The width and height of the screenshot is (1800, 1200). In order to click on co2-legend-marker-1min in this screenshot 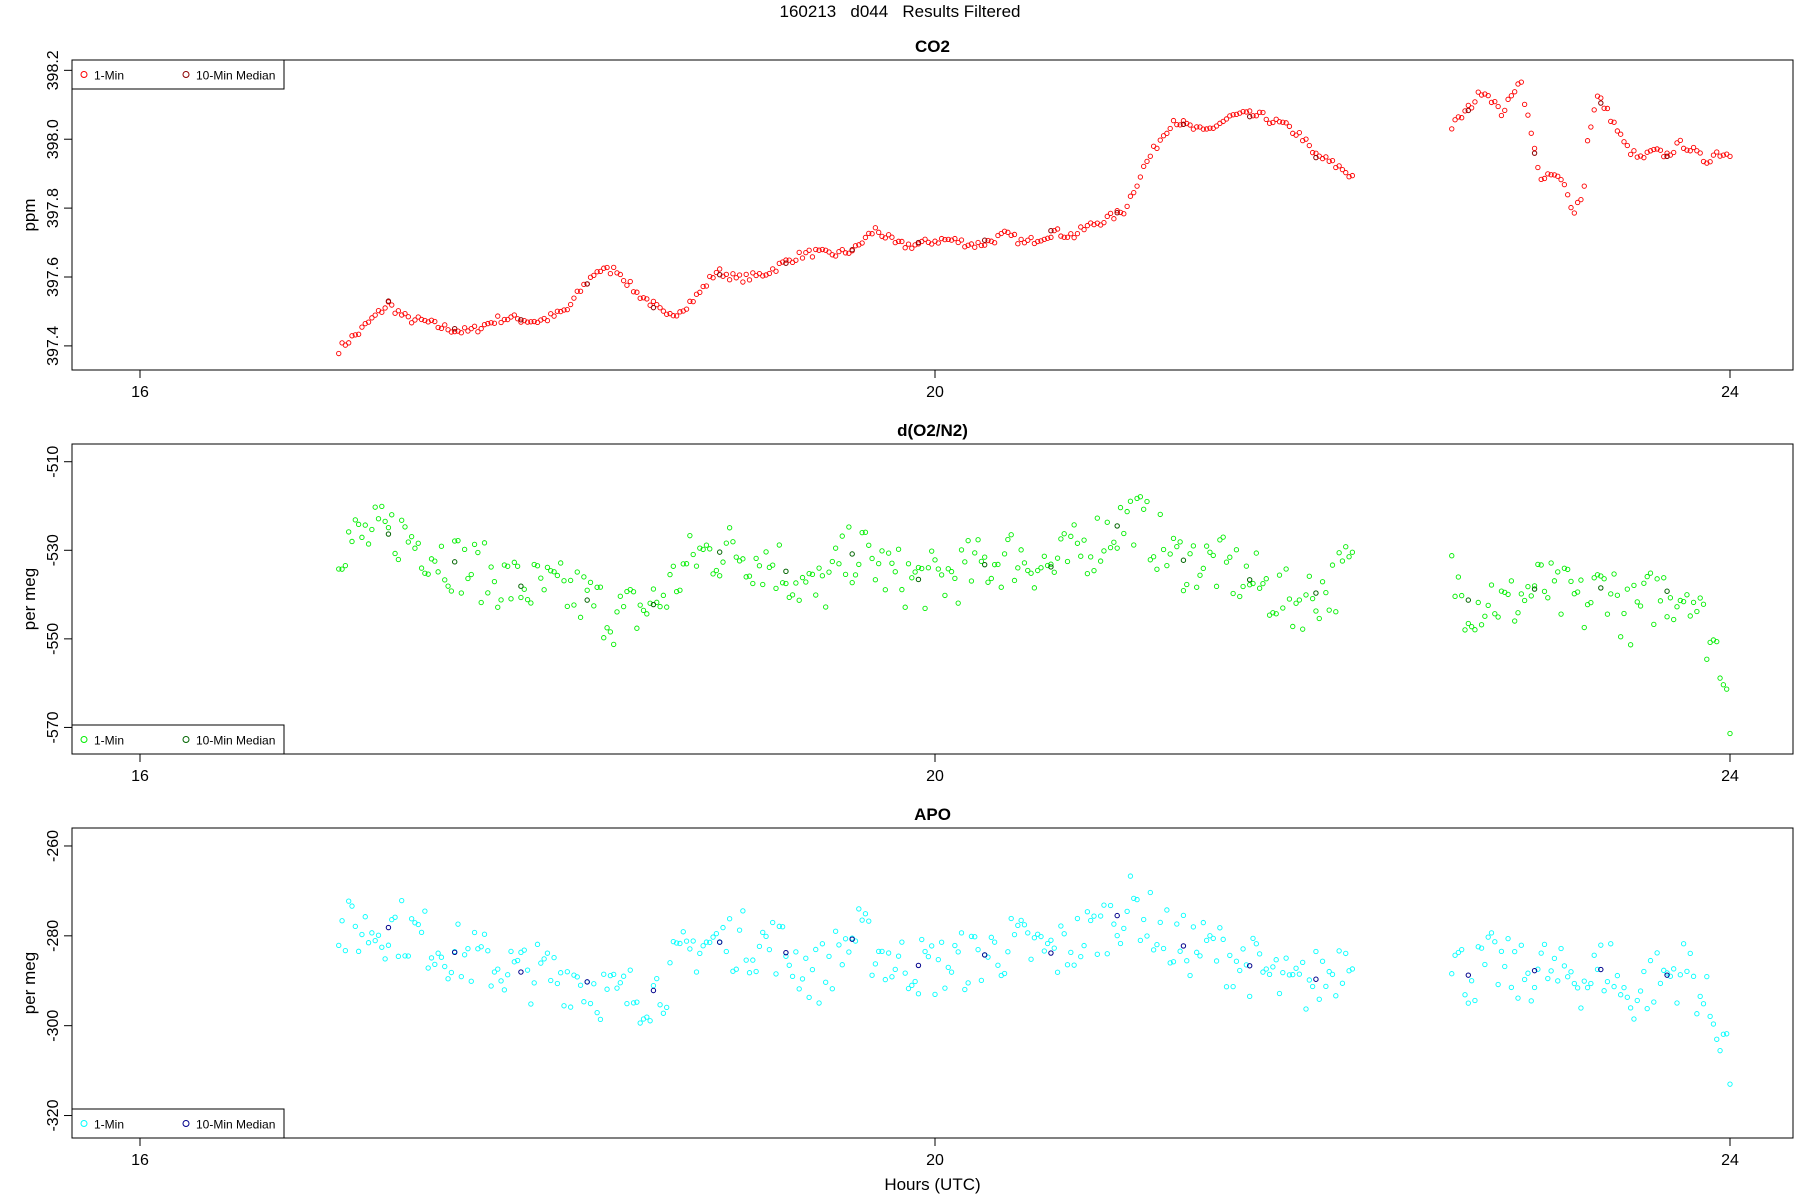, I will do `click(84, 74)`.